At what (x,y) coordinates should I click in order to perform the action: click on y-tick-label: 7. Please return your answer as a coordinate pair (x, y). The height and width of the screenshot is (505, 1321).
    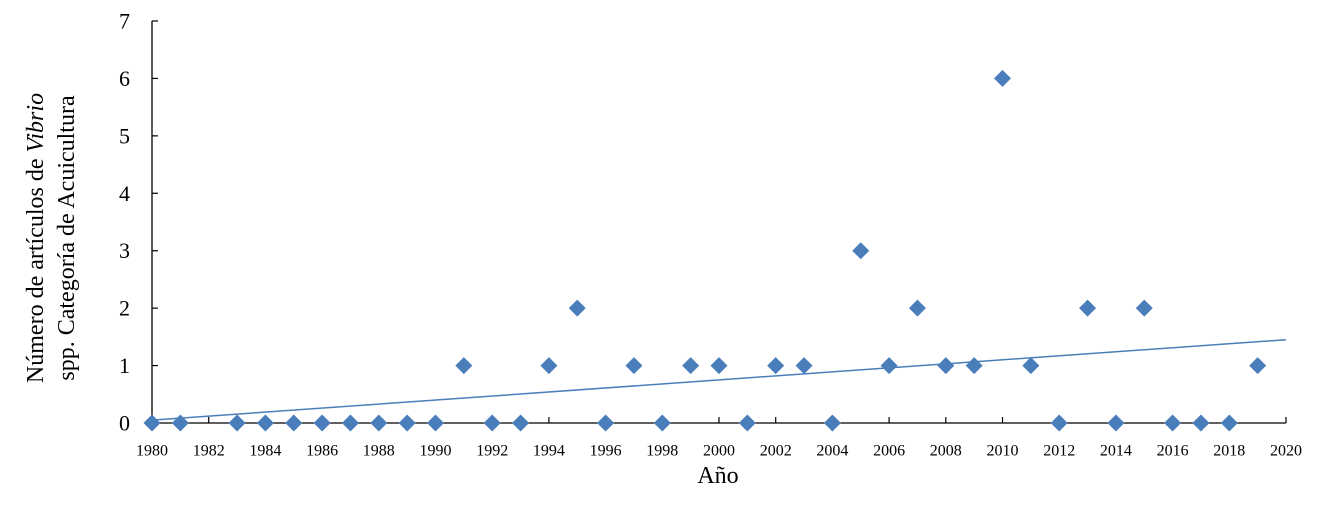
    Looking at the image, I should click on (124, 21).